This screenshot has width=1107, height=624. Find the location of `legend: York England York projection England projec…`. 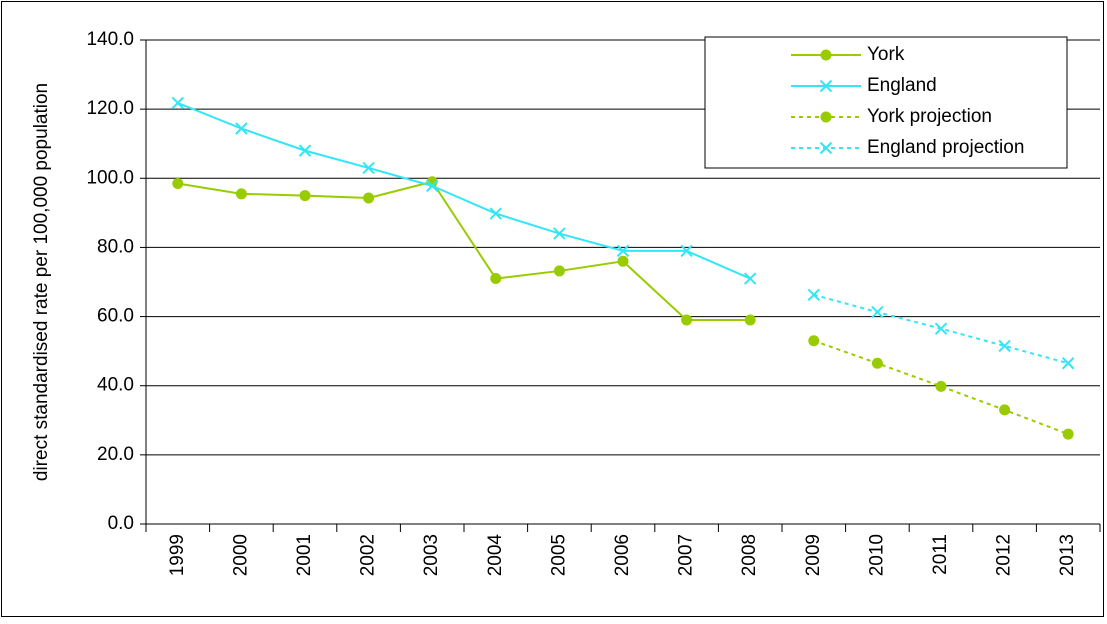

legend: York England York projection England projec… is located at coordinates (886, 102).